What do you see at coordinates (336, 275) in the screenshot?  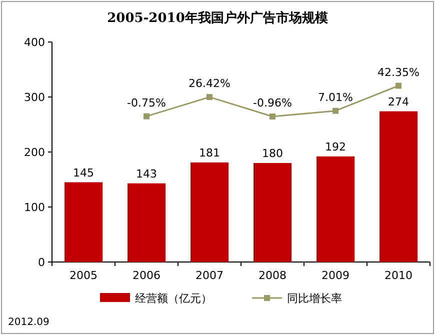 I see `x-tick-label: 2009` at bounding box center [336, 275].